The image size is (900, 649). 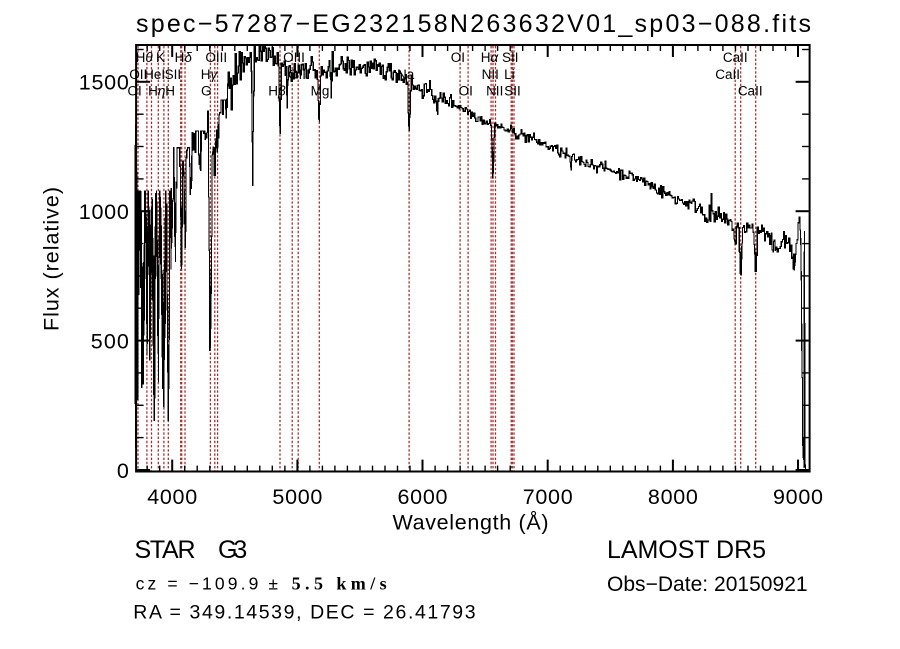 What do you see at coordinates (160, 57) in the screenshot?
I see `svg-text: K` at bounding box center [160, 57].